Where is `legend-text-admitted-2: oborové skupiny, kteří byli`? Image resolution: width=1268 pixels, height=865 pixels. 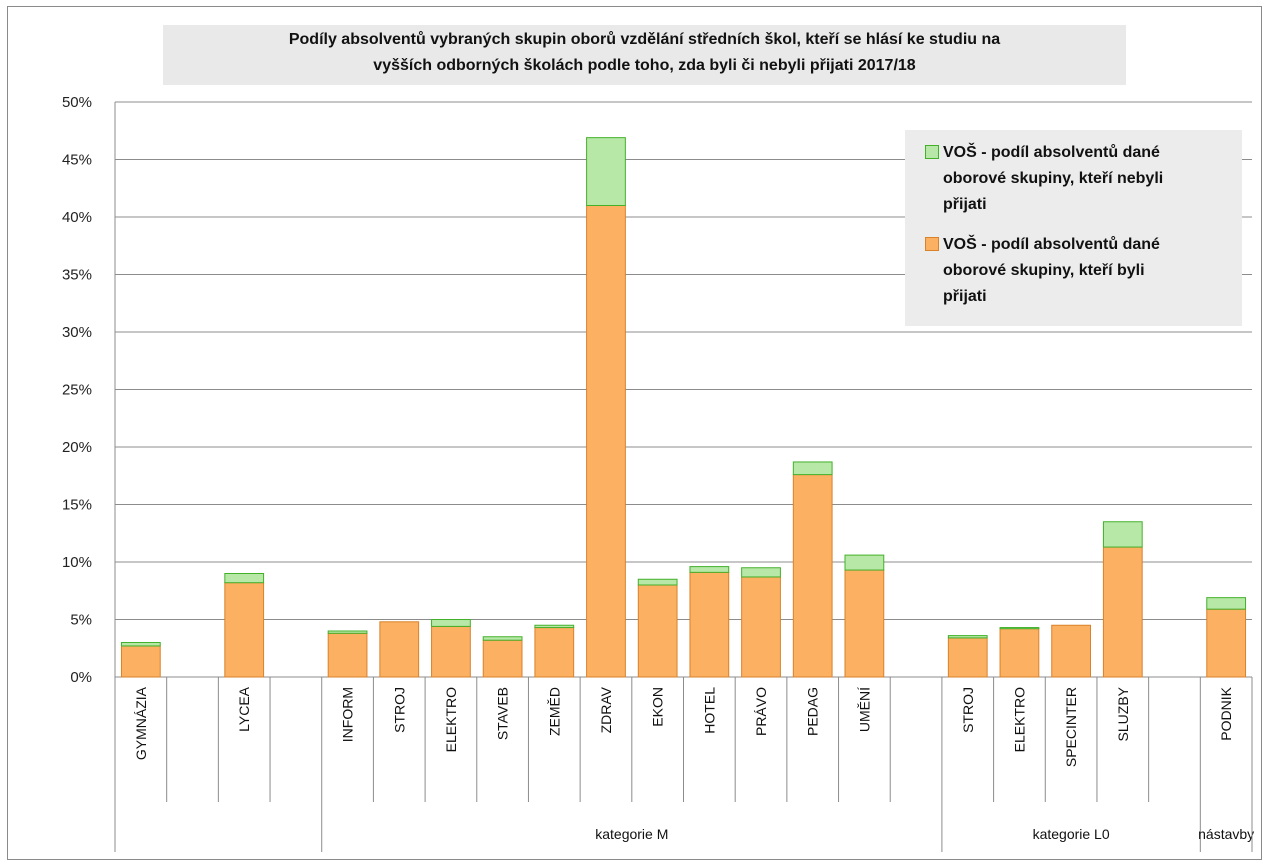 legend-text-admitted-2: oborové skupiny, kteří byli is located at coordinates (1044, 270).